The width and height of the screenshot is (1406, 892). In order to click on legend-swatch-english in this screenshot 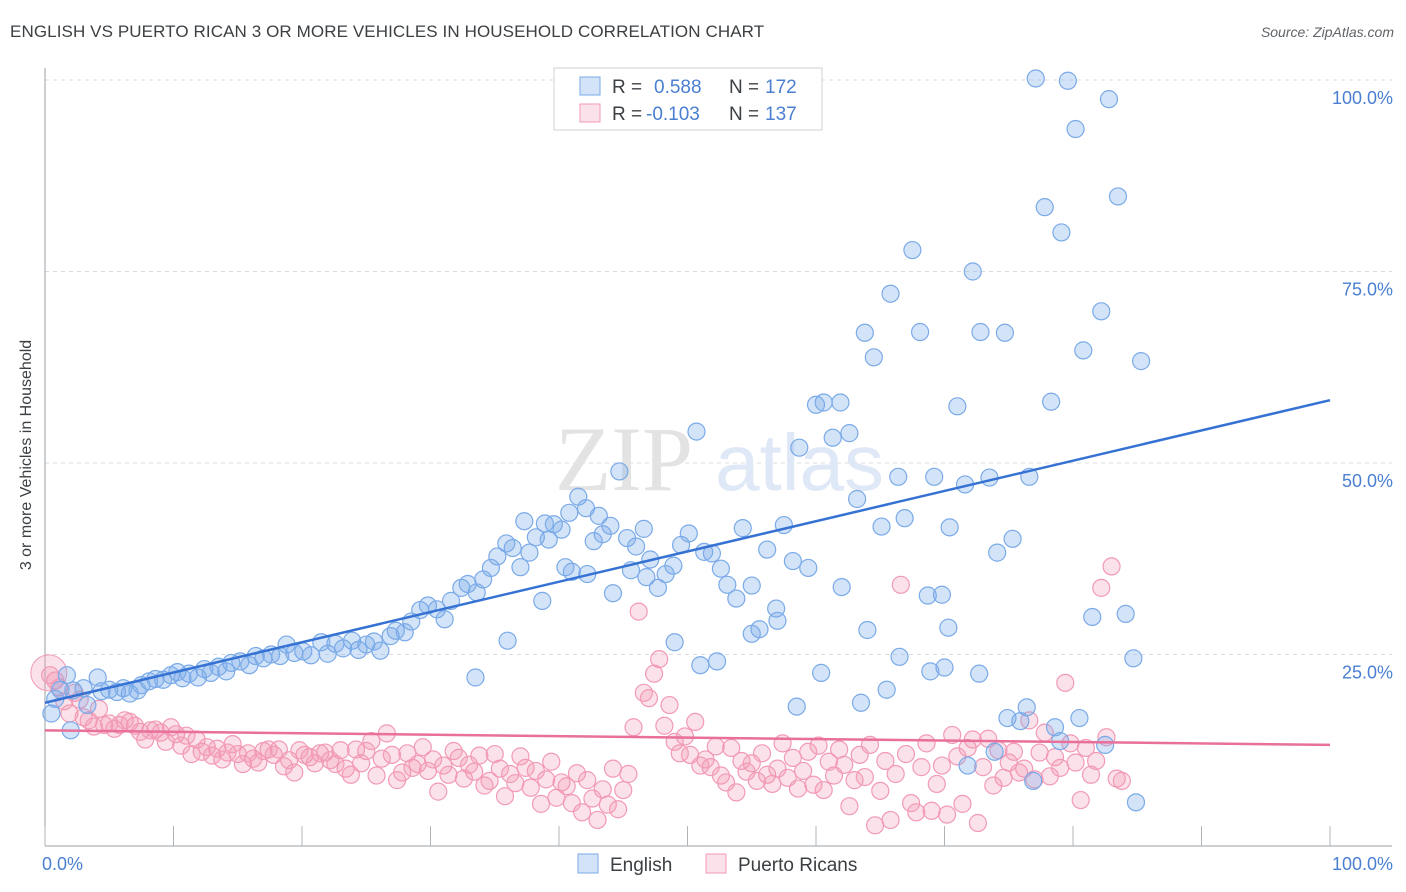, I will do `click(590, 86)`.